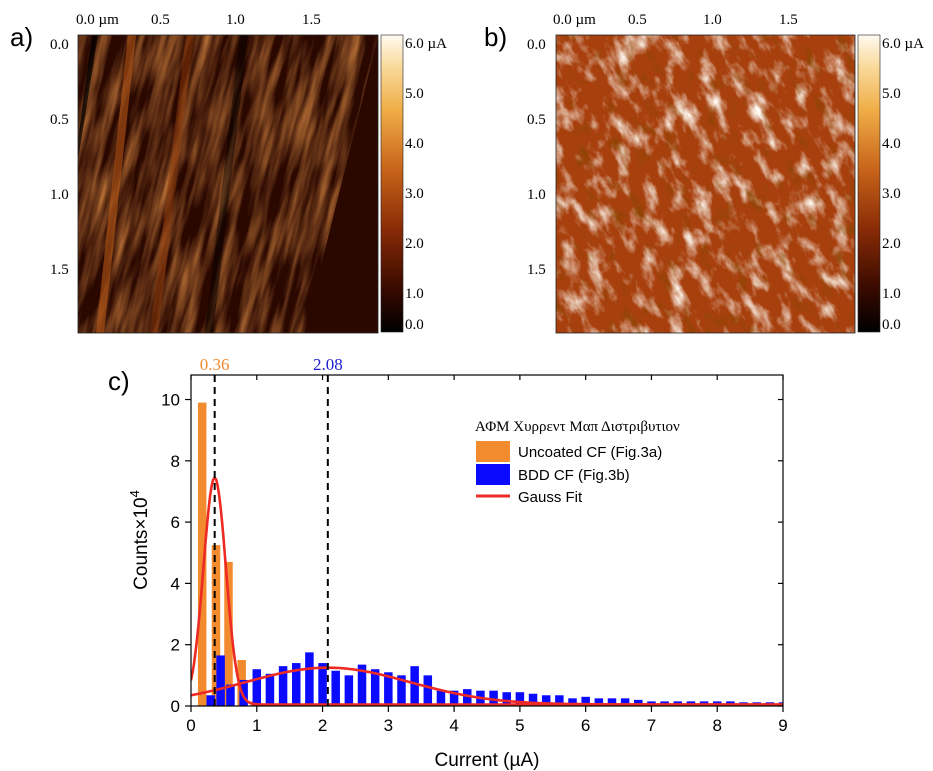 The image size is (933, 771). I want to click on colorbar-b-tick: 3.0, so click(891, 194).